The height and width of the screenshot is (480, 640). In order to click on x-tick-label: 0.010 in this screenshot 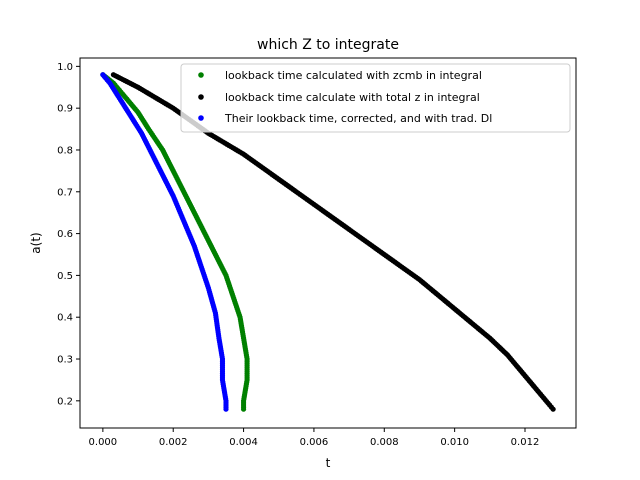, I will do `click(454, 442)`.